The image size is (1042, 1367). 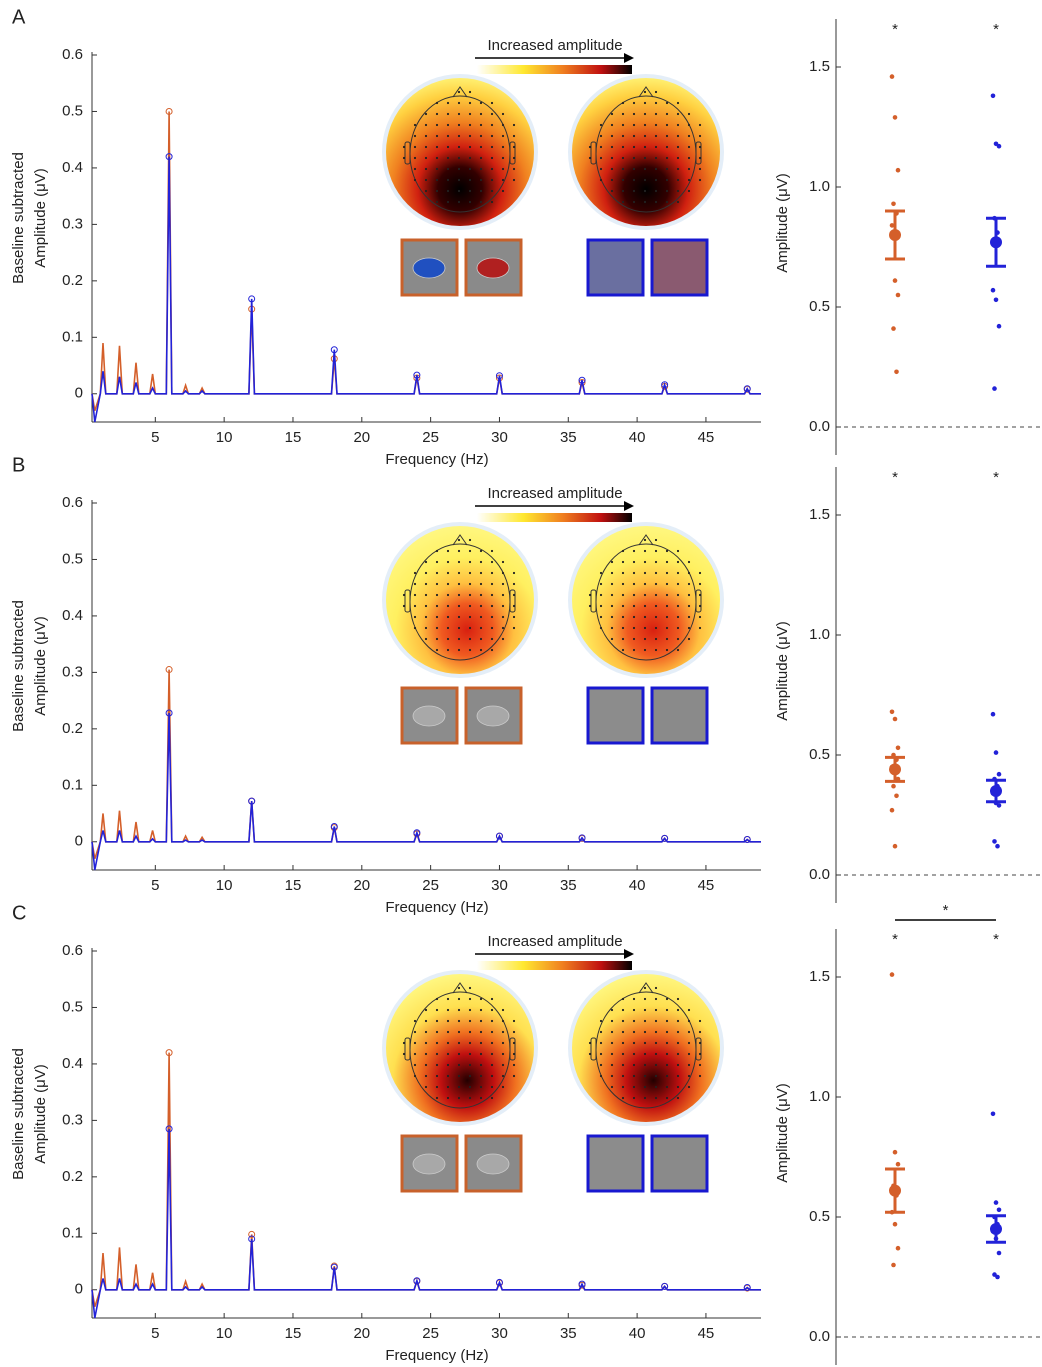 What do you see at coordinates (646, 152) in the screenshot?
I see `topomap` at bounding box center [646, 152].